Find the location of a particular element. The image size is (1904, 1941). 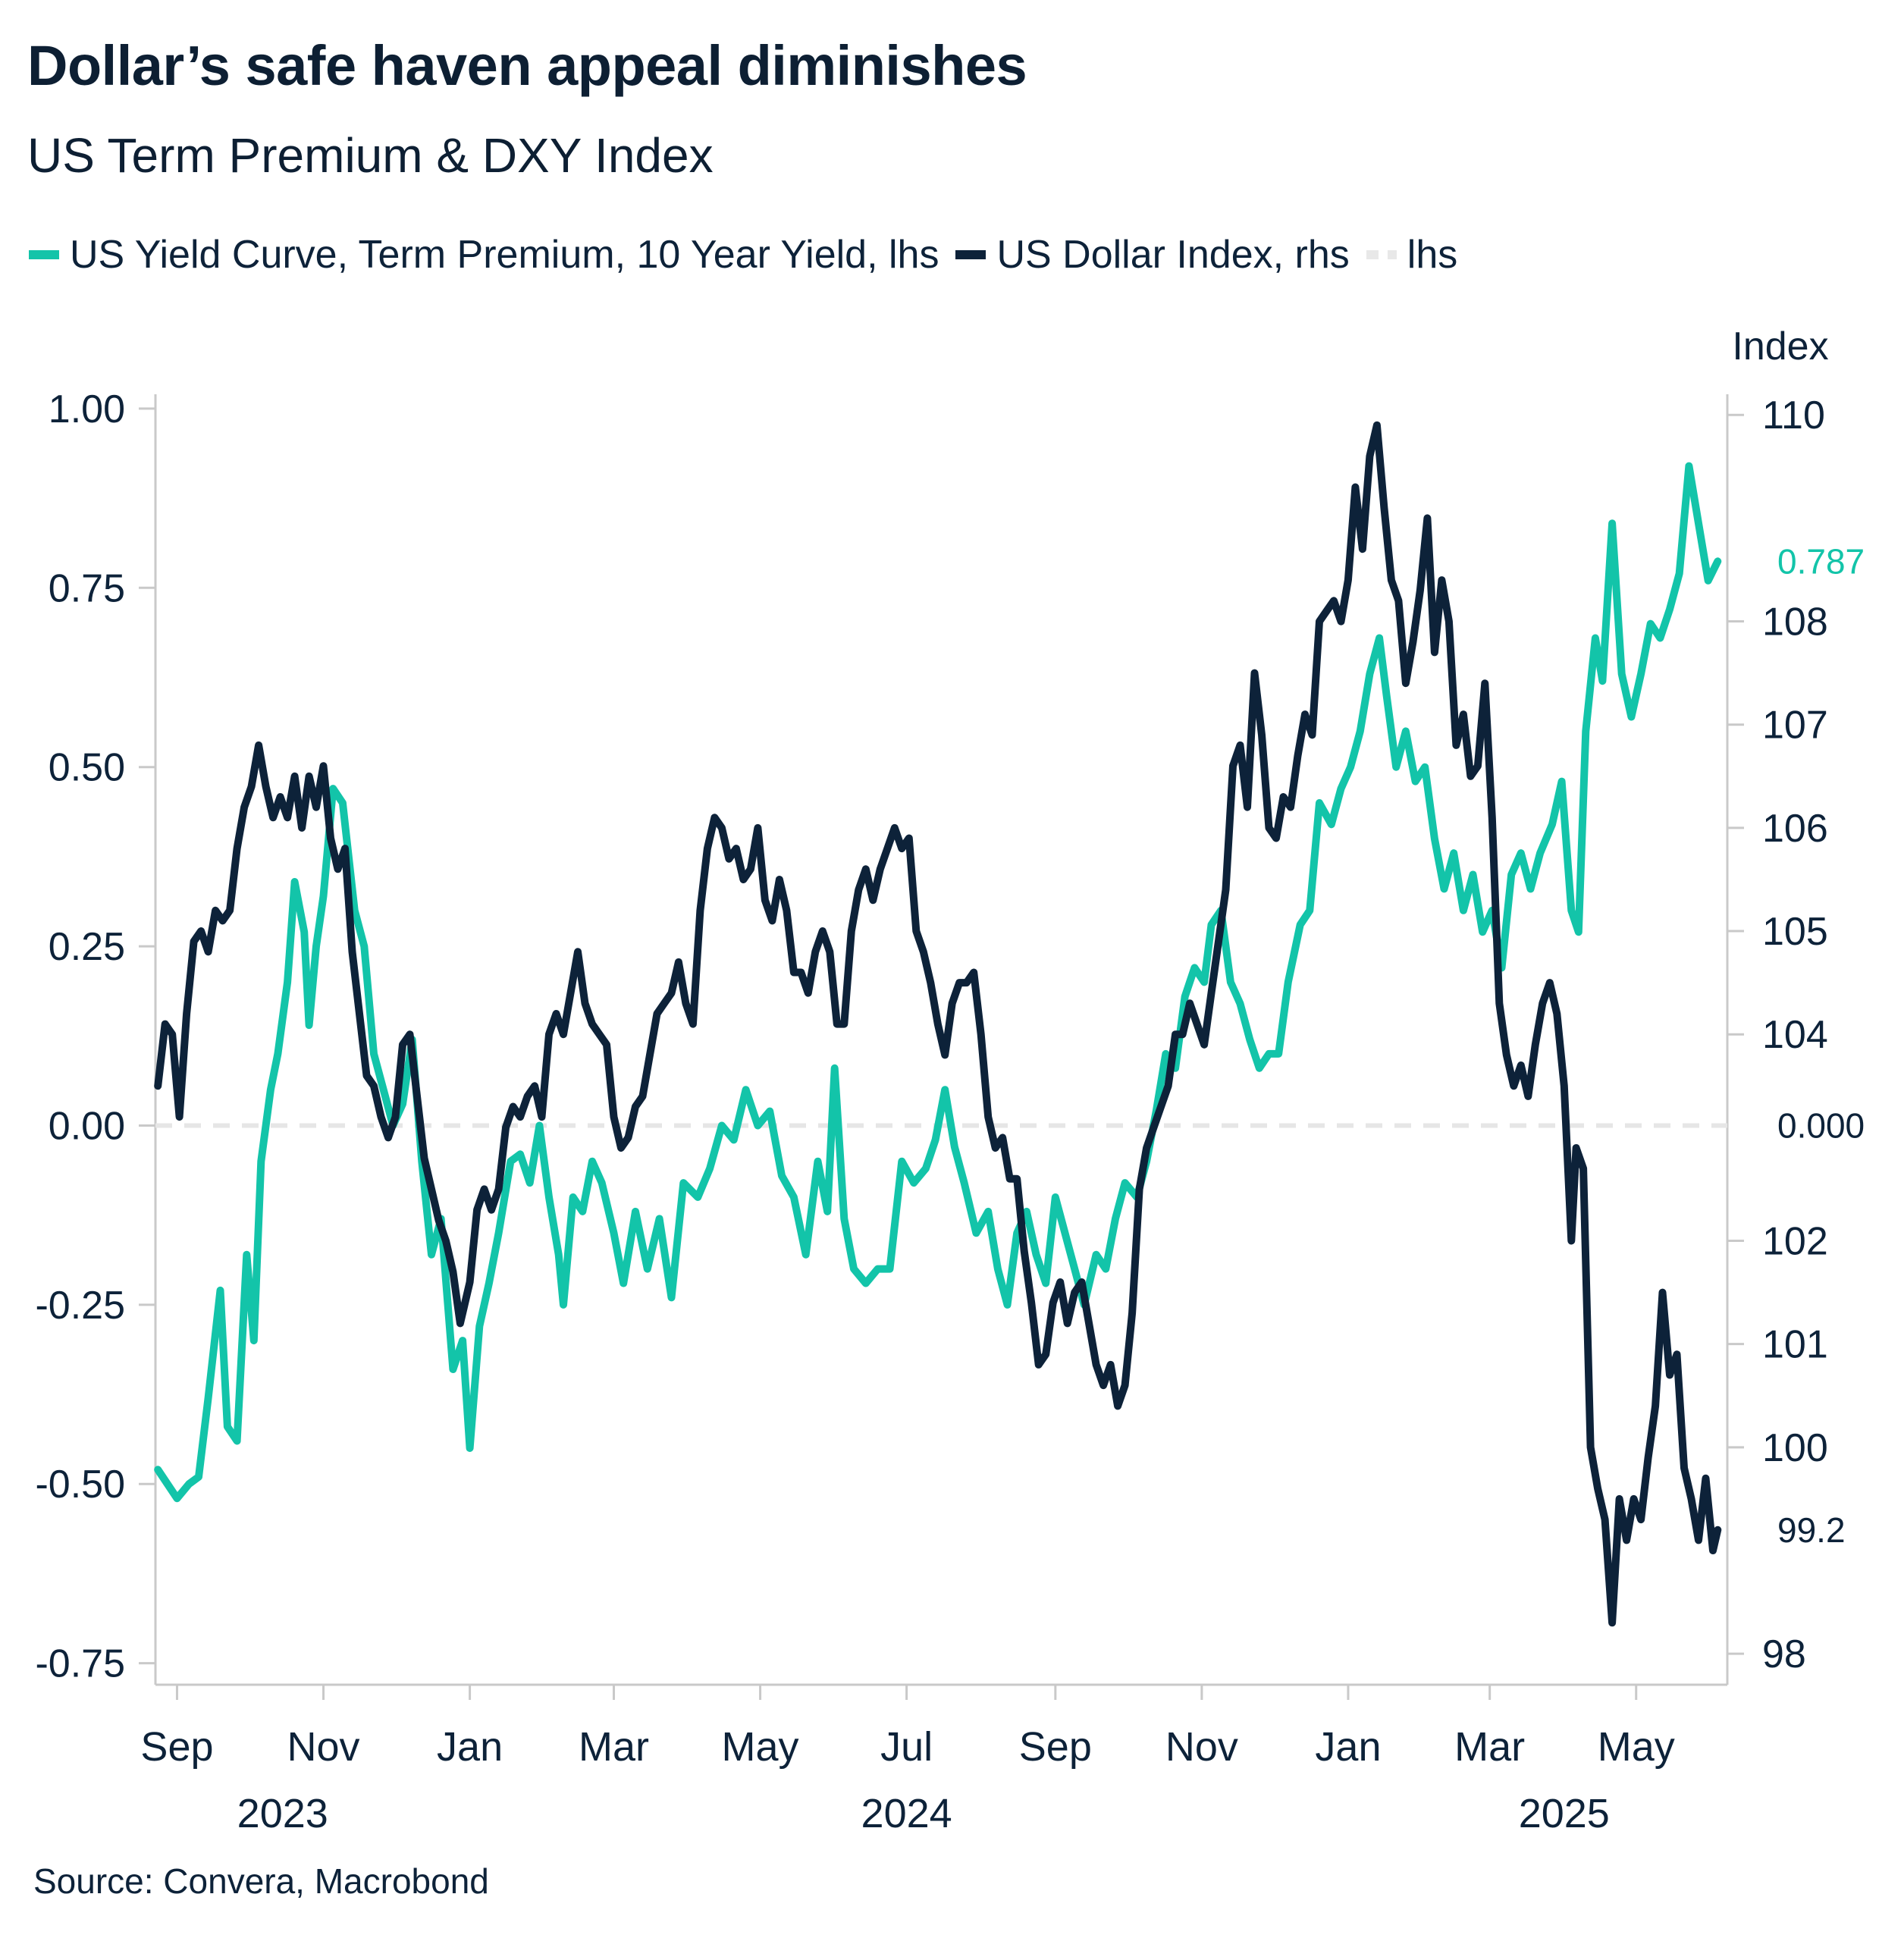

right-tick-label: 100 is located at coordinates (1795, 1448).